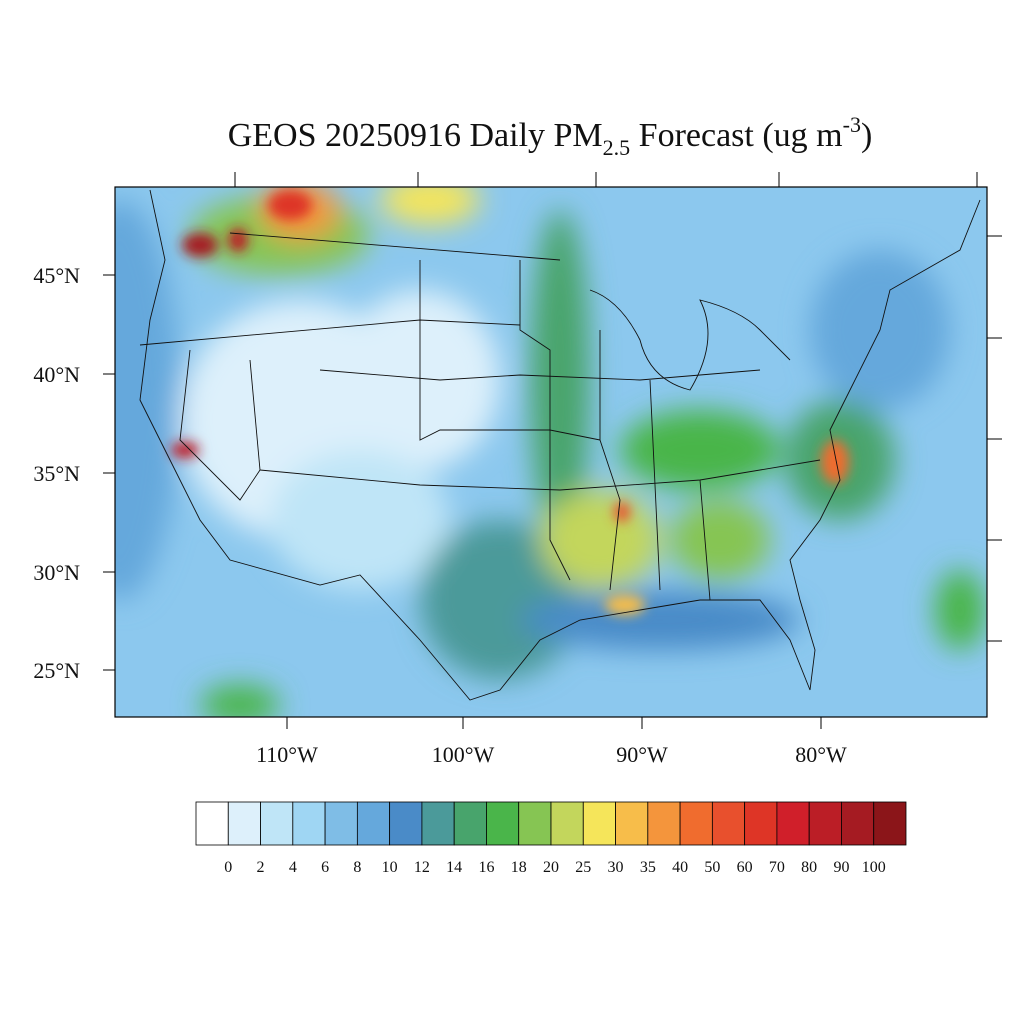 This screenshot has width=1024, height=1029. Describe the element at coordinates (325, 867) in the screenshot. I see `colorbar-label: 6` at that location.